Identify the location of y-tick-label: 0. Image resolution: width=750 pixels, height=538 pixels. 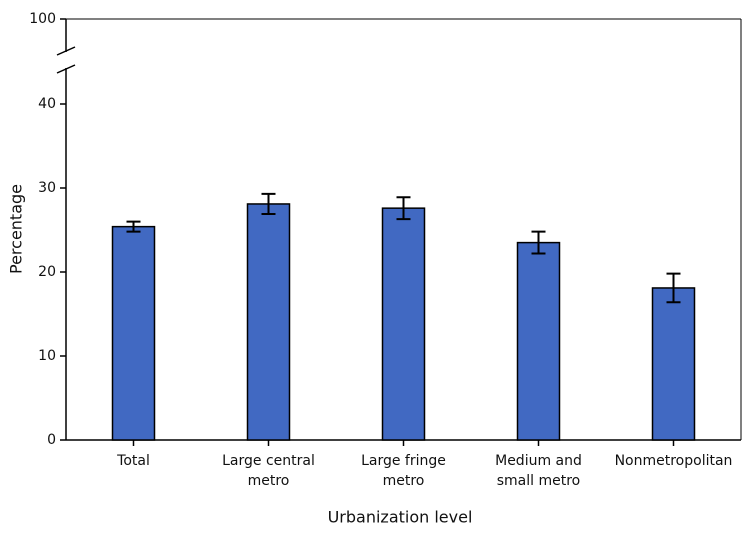
(51, 440).